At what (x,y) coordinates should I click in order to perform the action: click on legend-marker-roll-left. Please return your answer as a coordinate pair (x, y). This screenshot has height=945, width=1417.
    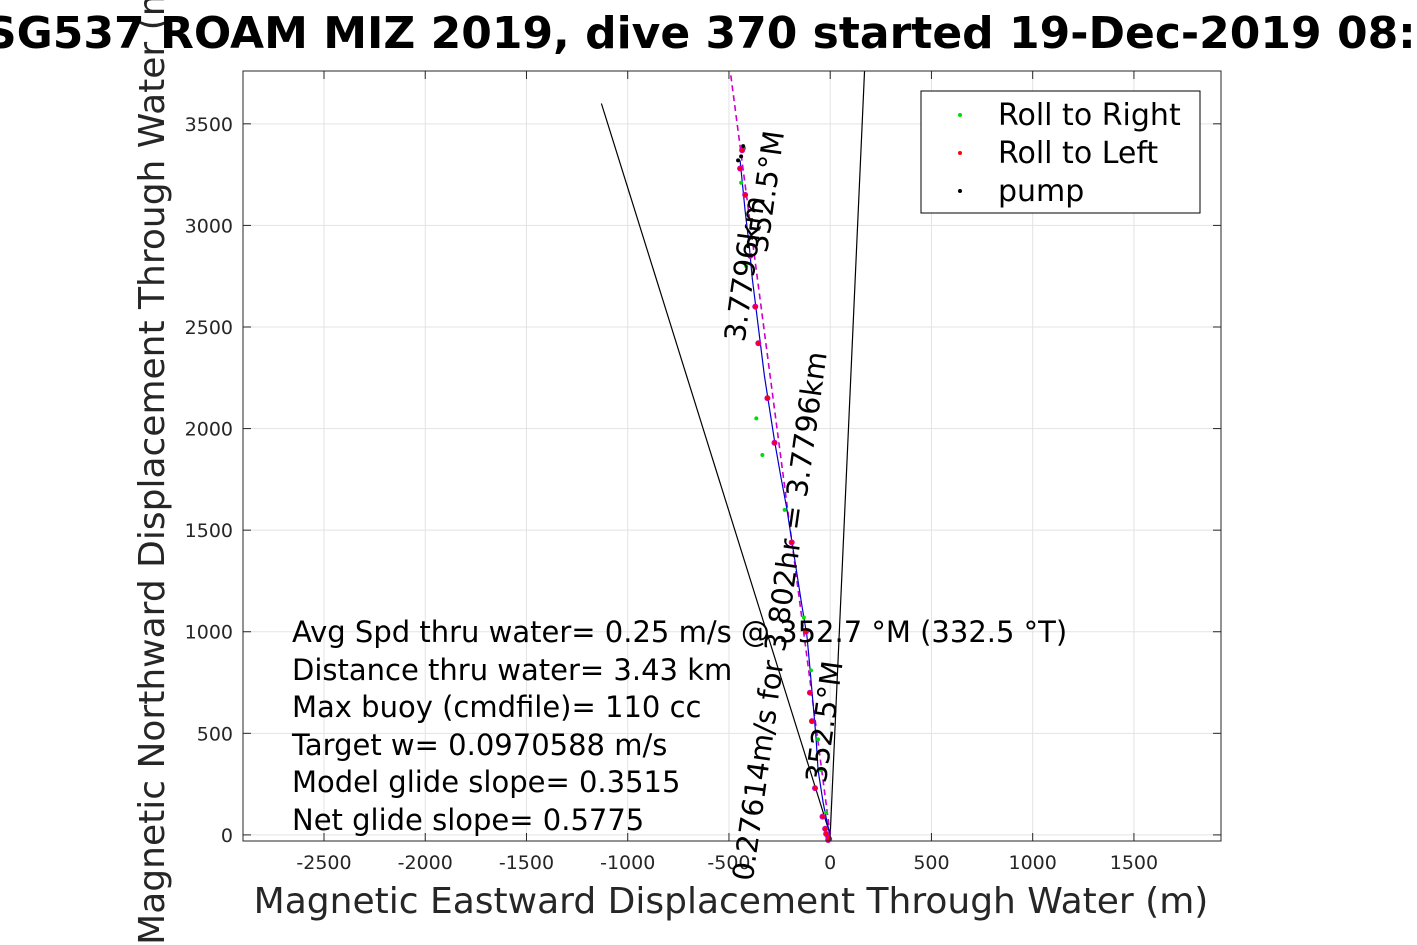
    Looking at the image, I should click on (960, 153).